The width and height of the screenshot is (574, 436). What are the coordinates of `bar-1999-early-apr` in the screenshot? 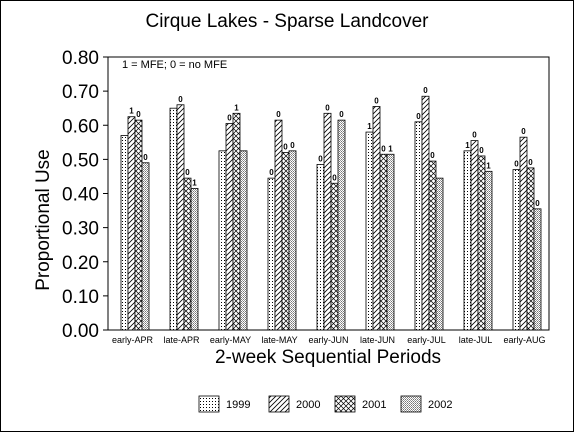 It's located at (124, 233).